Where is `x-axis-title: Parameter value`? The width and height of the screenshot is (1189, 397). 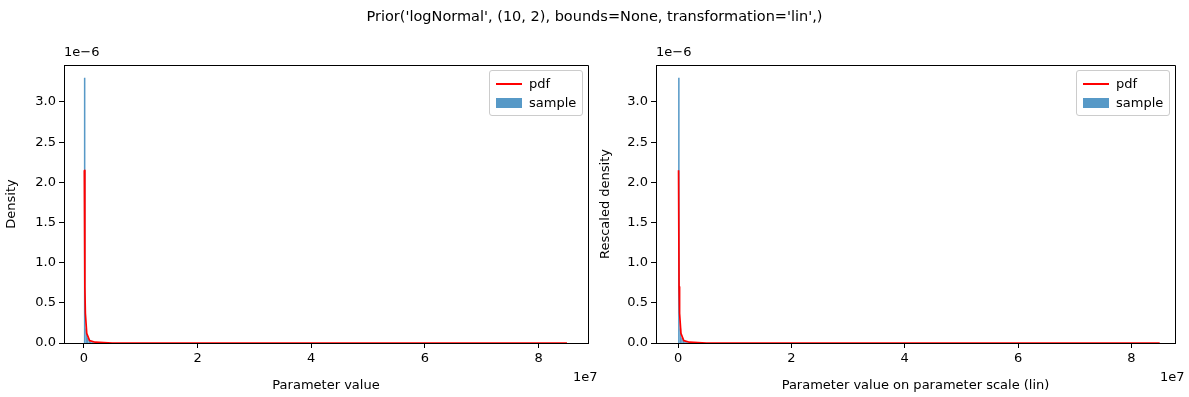 x-axis-title: Parameter value is located at coordinates (326, 384).